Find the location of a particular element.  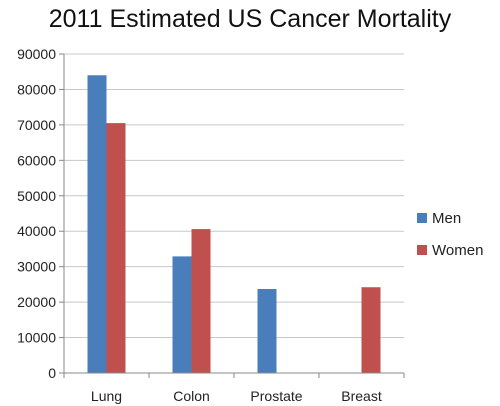

bar-men-prostate is located at coordinates (267, 330).